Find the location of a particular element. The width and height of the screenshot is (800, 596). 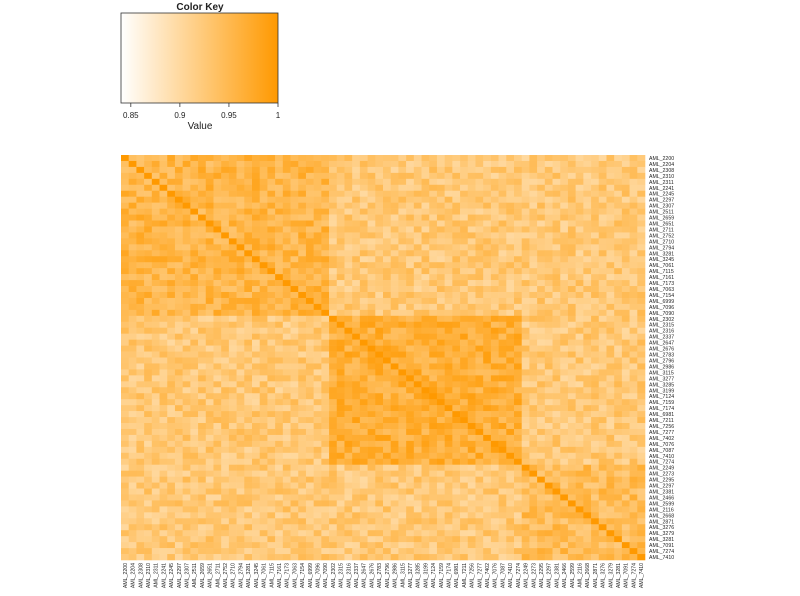

column-label: AML_2200 is located at coordinates (126, 575).